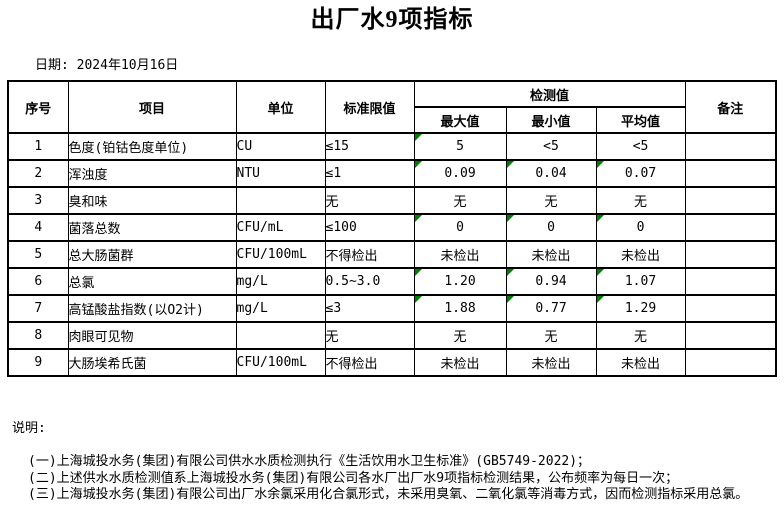 The width and height of the screenshot is (784, 510). I want to click on cell-max: 1.88, so click(460, 308).